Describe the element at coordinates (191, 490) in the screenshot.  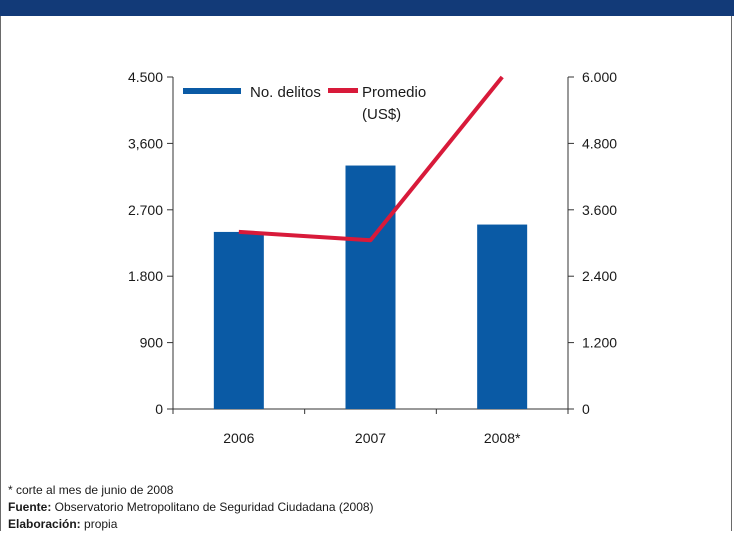
I see `footnote: * corte al mes de junio de 2008` at that location.